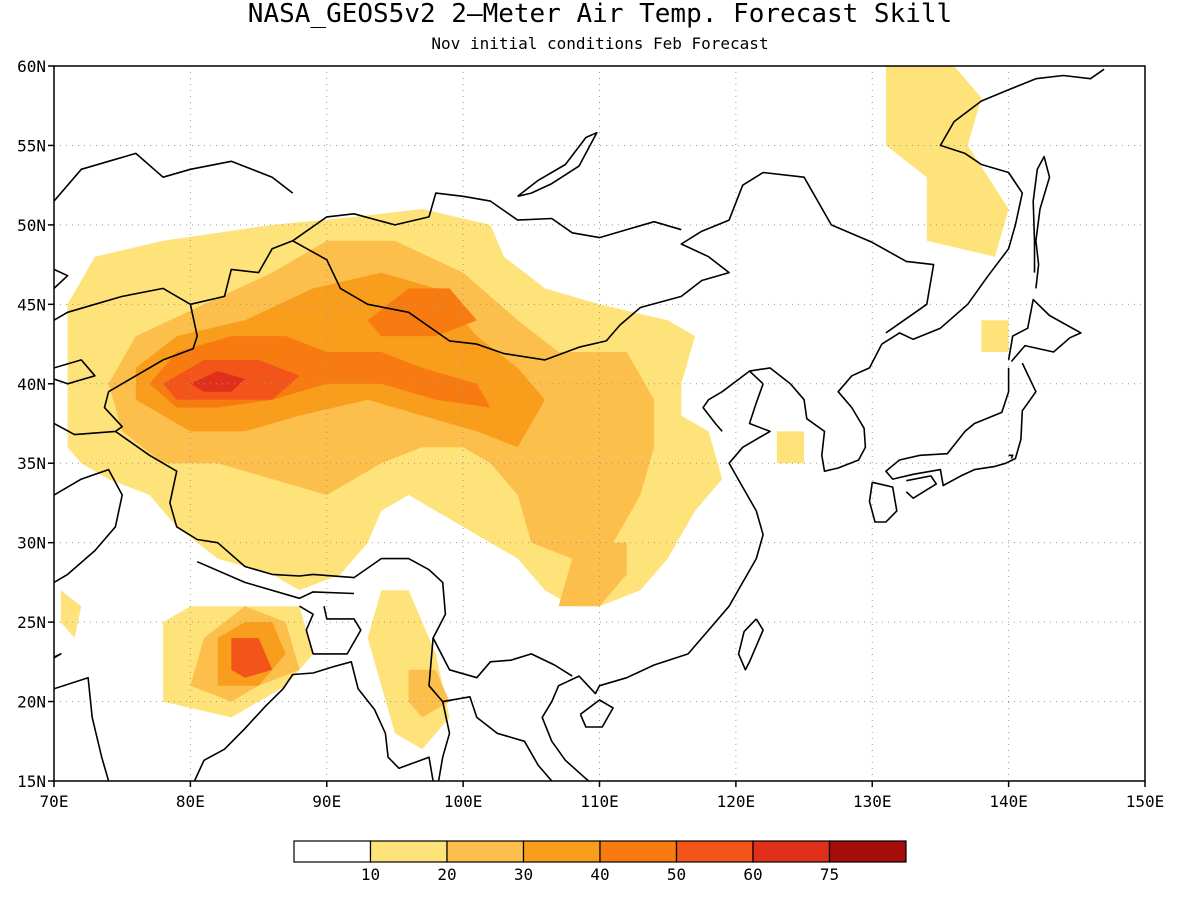  Describe the element at coordinates (31, 384) in the screenshot. I see `lat-tick-label: 40N` at that location.